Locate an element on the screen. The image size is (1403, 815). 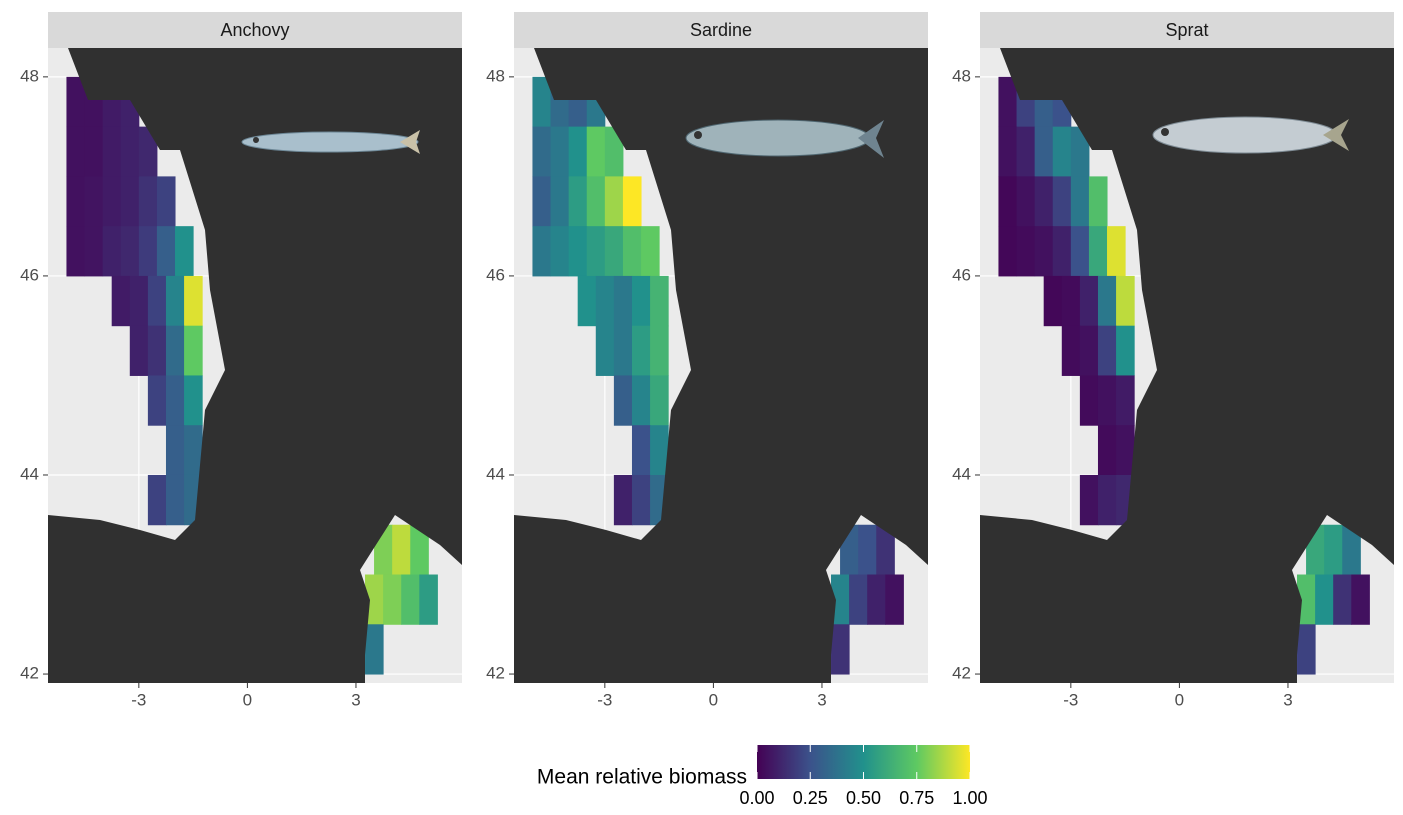
legend-title: Mean relative biomass is located at coordinates (642, 777).